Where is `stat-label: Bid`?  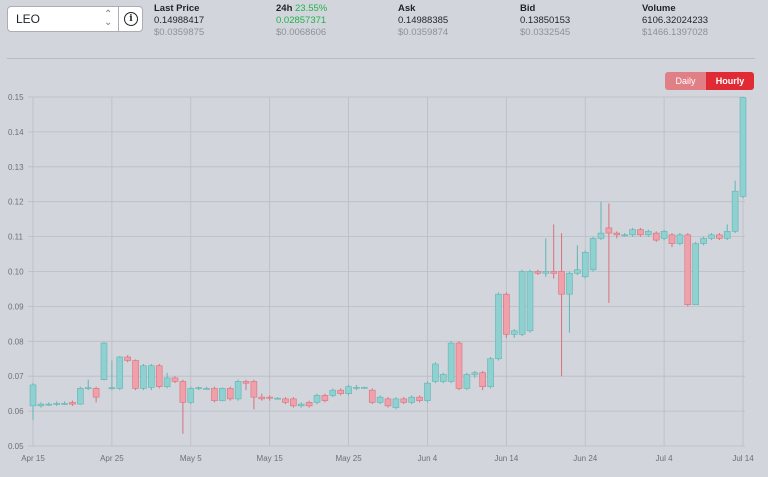 stat-label: Bid is located at coordinates (528, 8).